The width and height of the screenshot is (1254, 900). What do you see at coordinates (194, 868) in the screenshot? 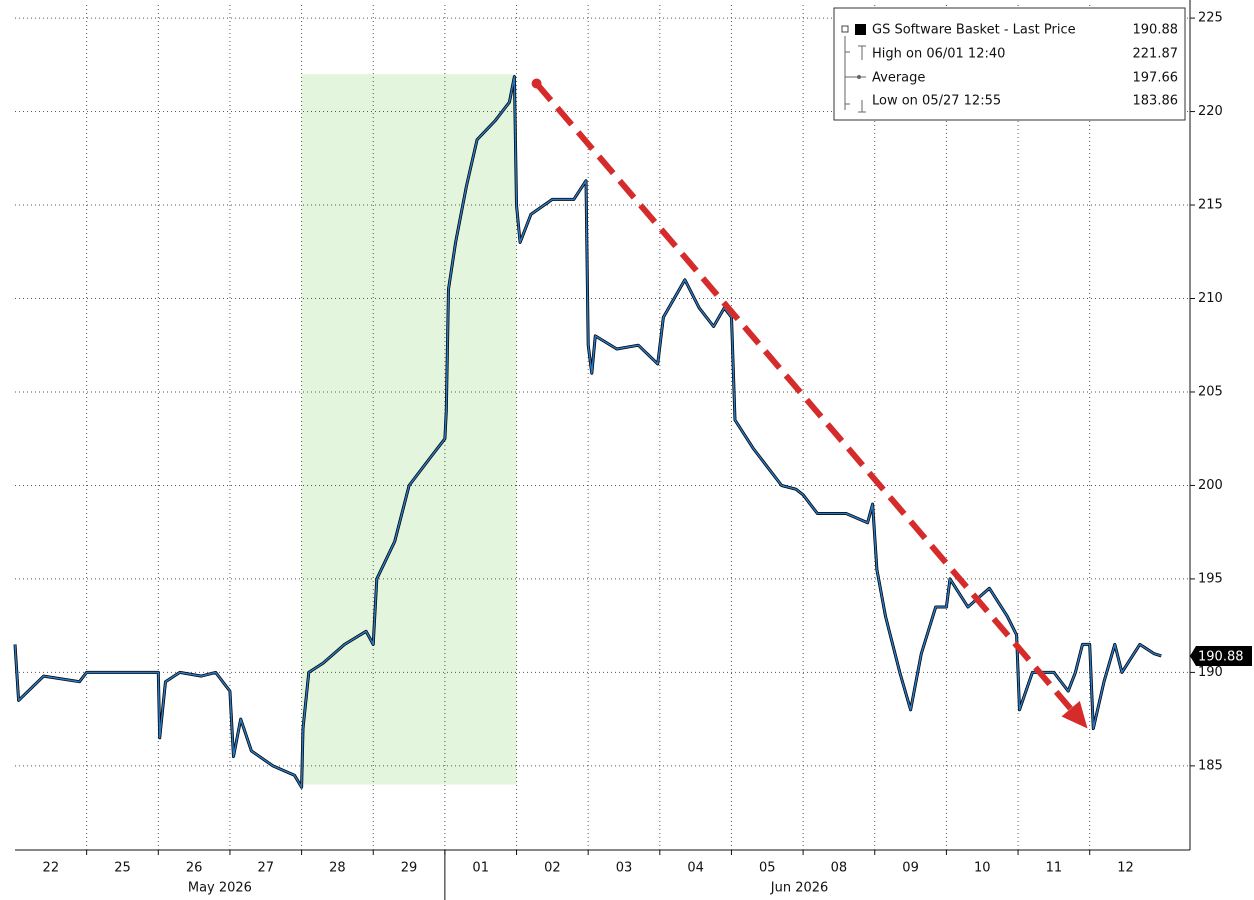
I see `x-tick-label: 26` at bounding box center [194, 868].